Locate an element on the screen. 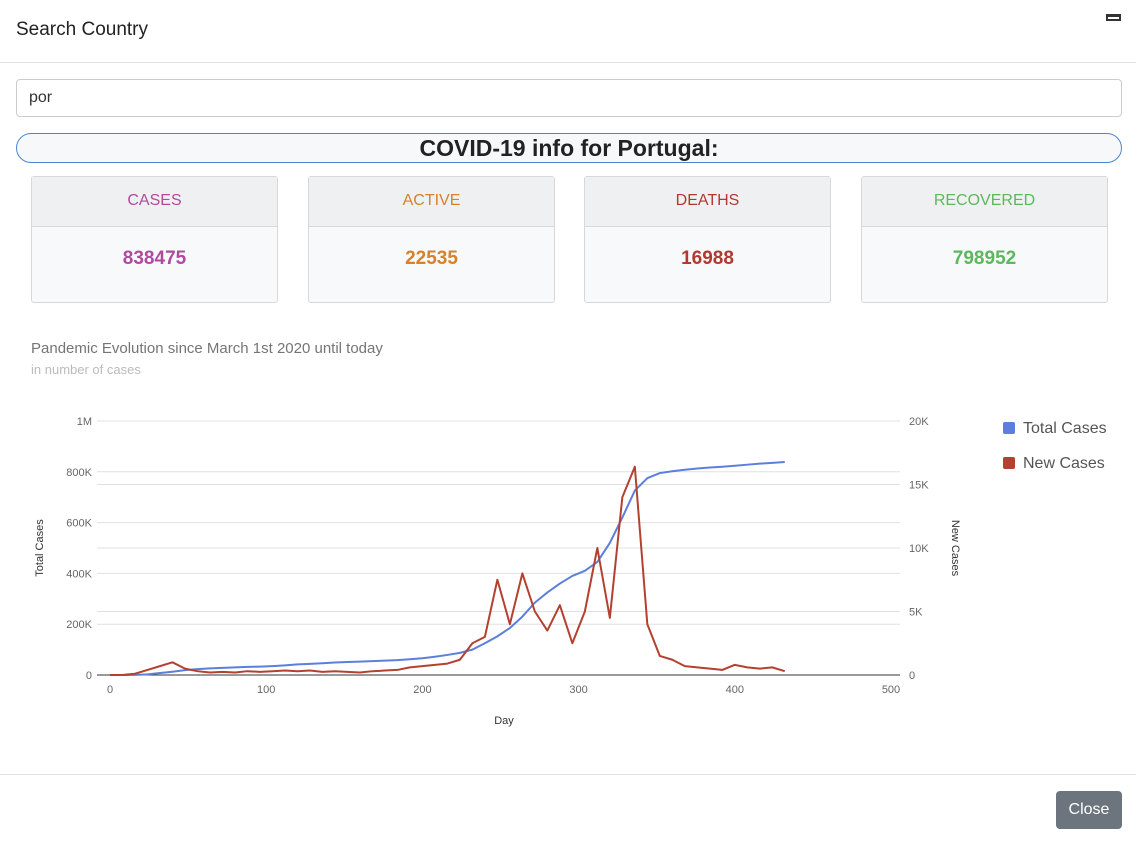  line-series is located at coordinates (447, 570).